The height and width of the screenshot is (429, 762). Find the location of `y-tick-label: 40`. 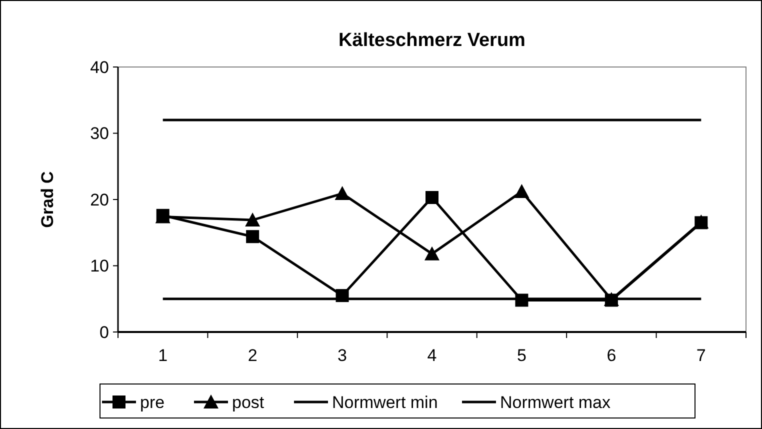

y-tick-label: 40 is located at coordinates (99, 67).